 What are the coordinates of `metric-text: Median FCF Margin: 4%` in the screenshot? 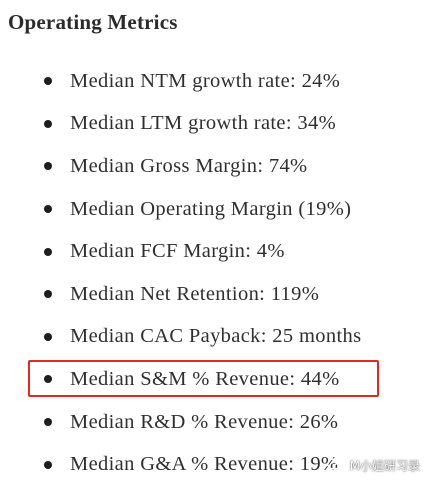 It's located at (177, 251).